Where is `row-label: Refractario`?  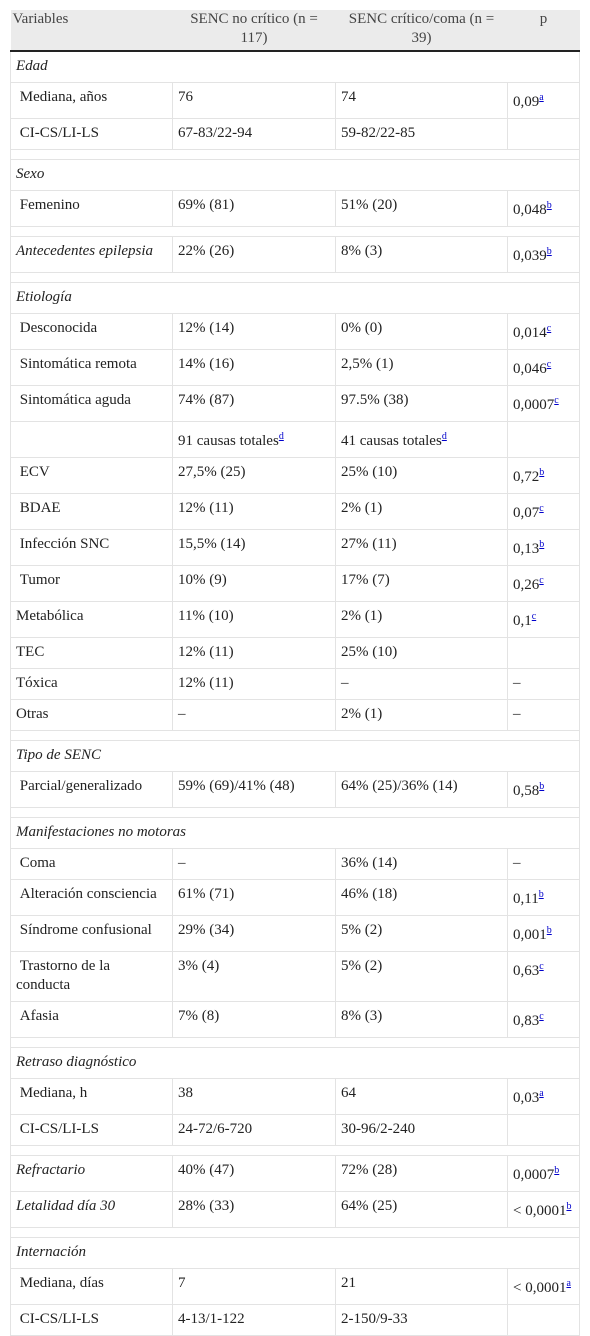
row-label: Refractario is located at coordinates (91, 1173).